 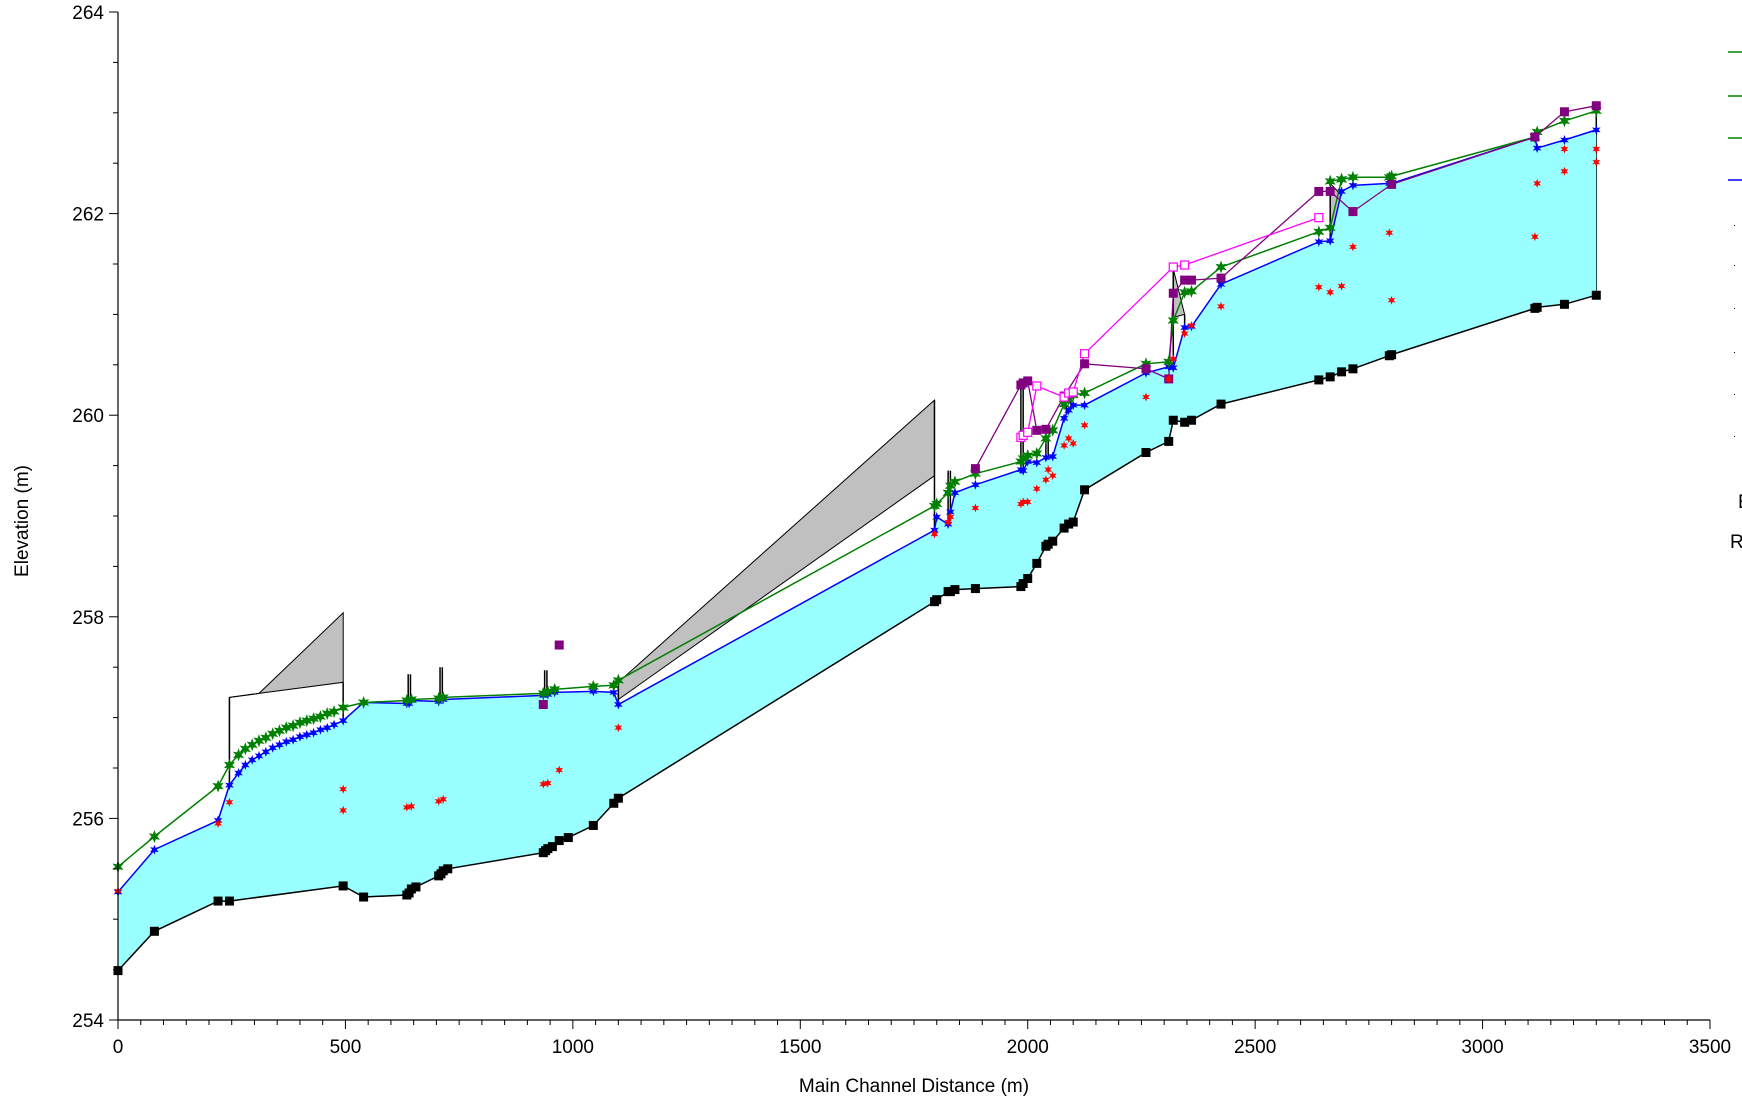 What do you see at coordinates (88, 416) in the screenshot?
I see `y-tick-label: 260` at bounding box center [88, 416].